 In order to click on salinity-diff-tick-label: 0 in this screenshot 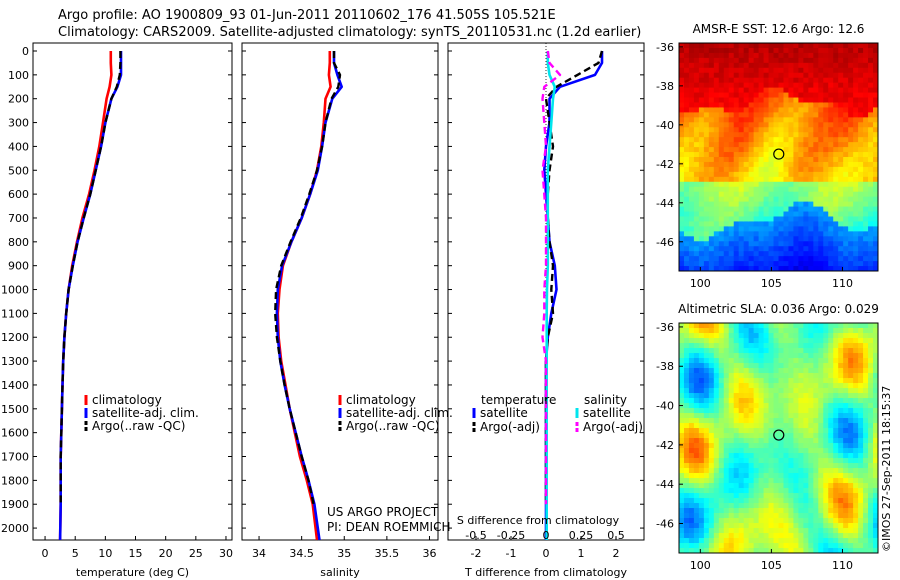, I will do `click(546, 535)`.